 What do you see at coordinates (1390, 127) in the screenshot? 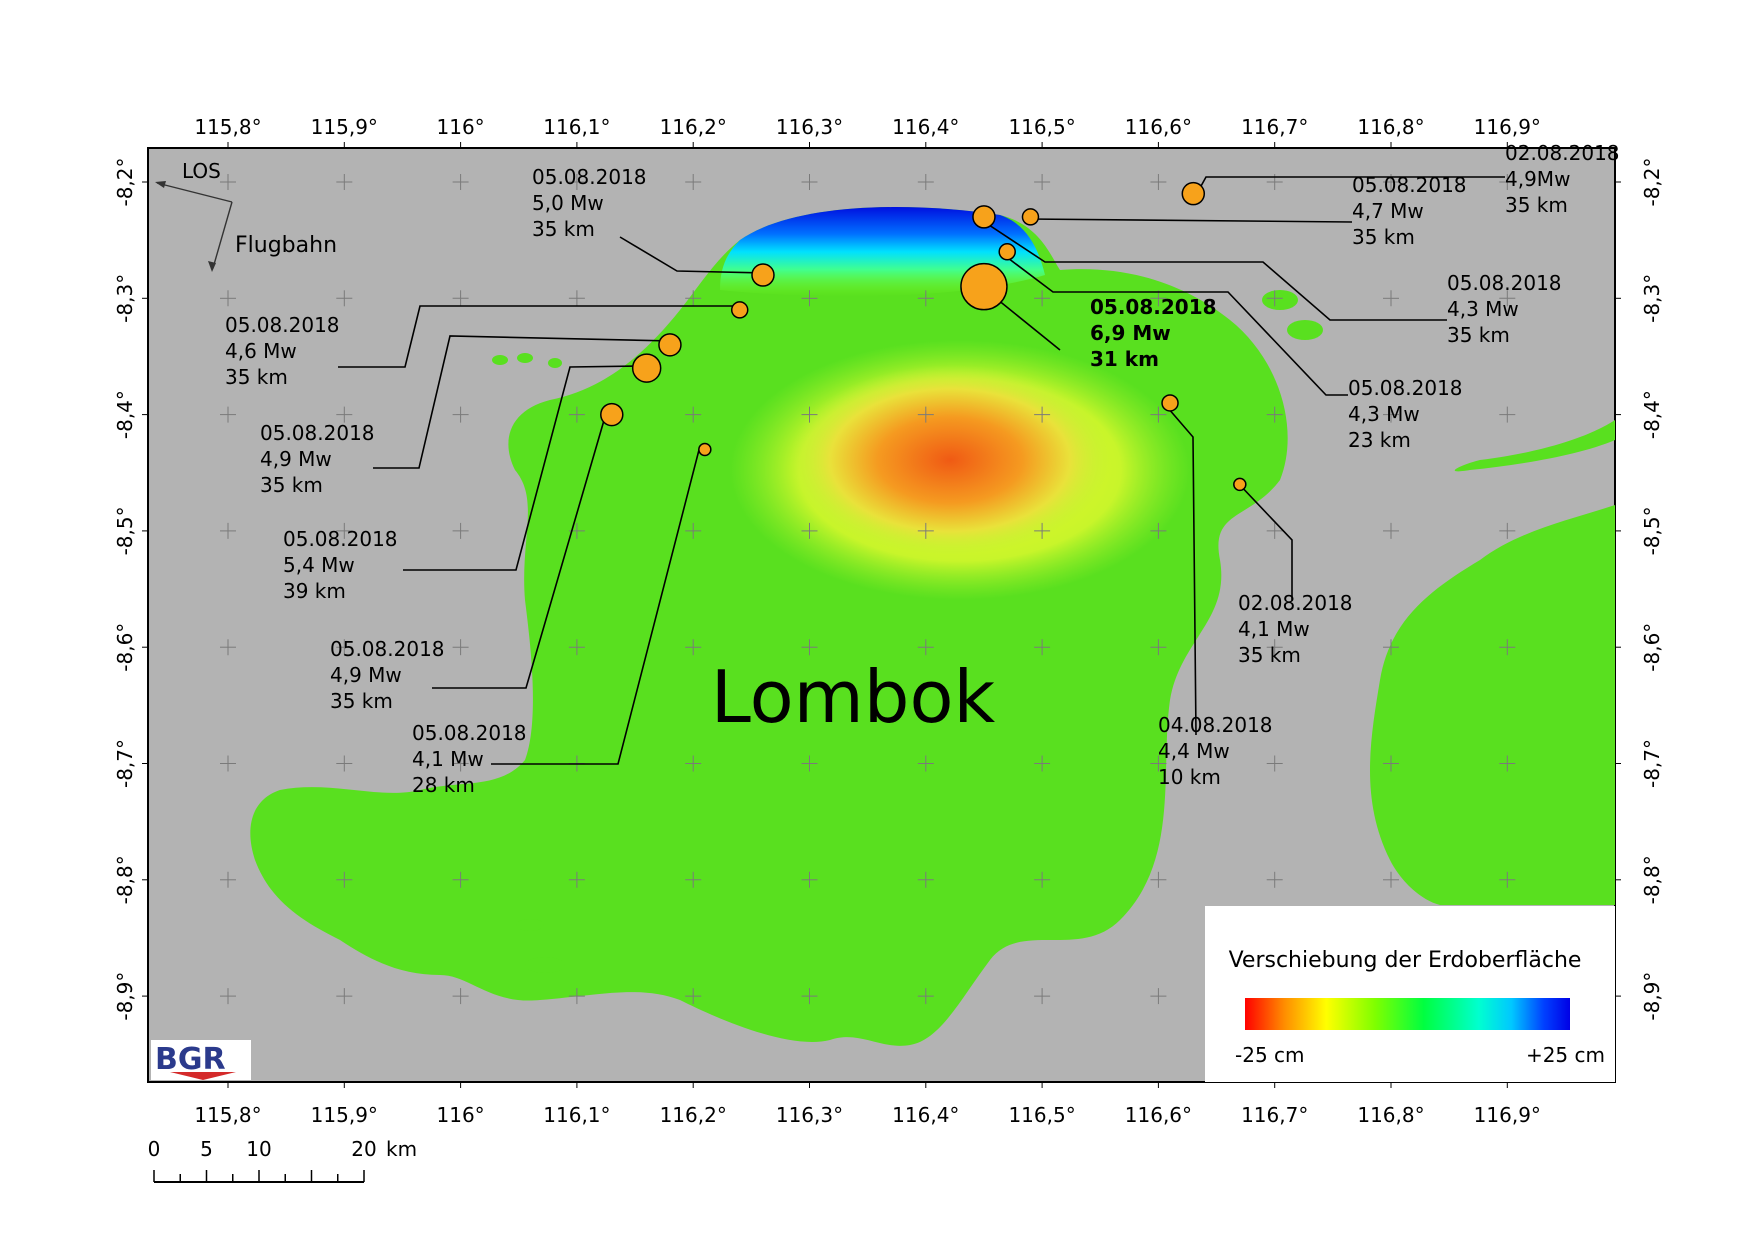
I see `lon-tick-label-top: 116,8°` at bounding box center [1390, 127].